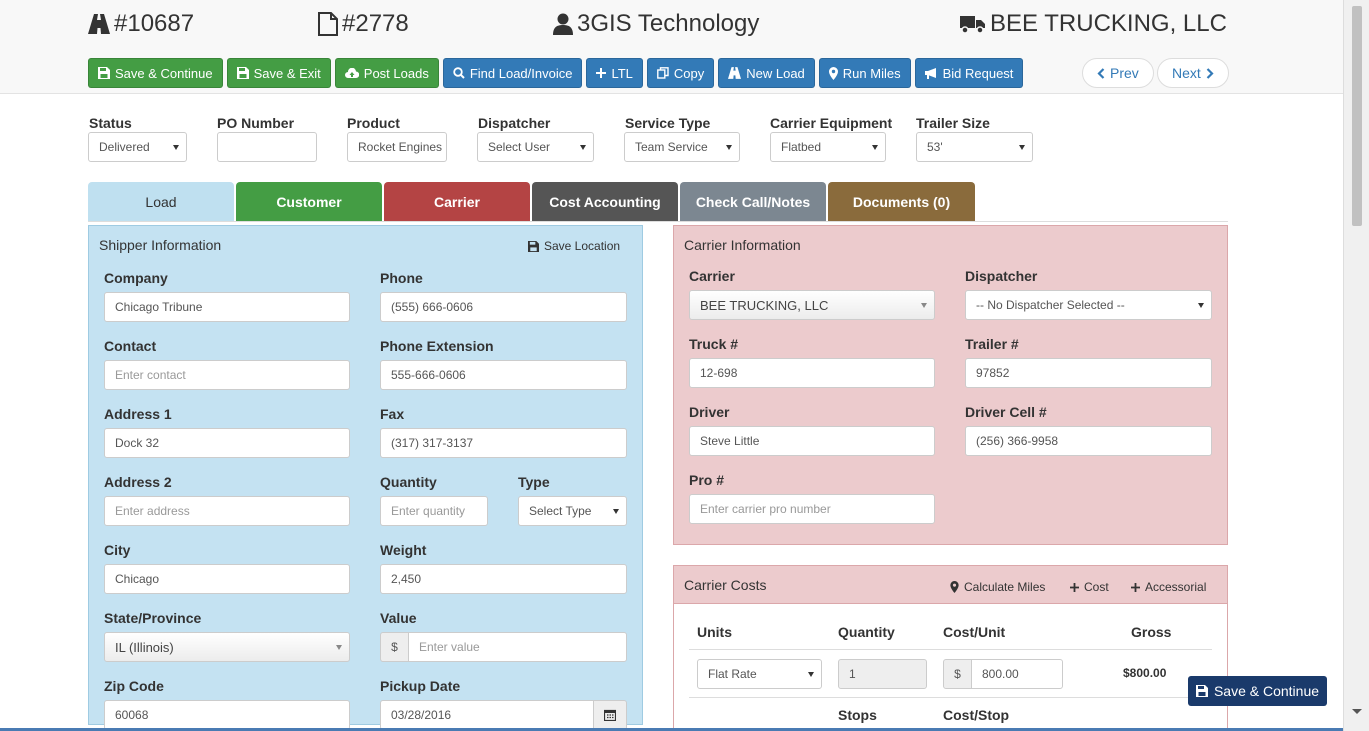  Describe the element at coordinates (227, 579) in the screenshot. I see `city-input: Chicago` at that location.